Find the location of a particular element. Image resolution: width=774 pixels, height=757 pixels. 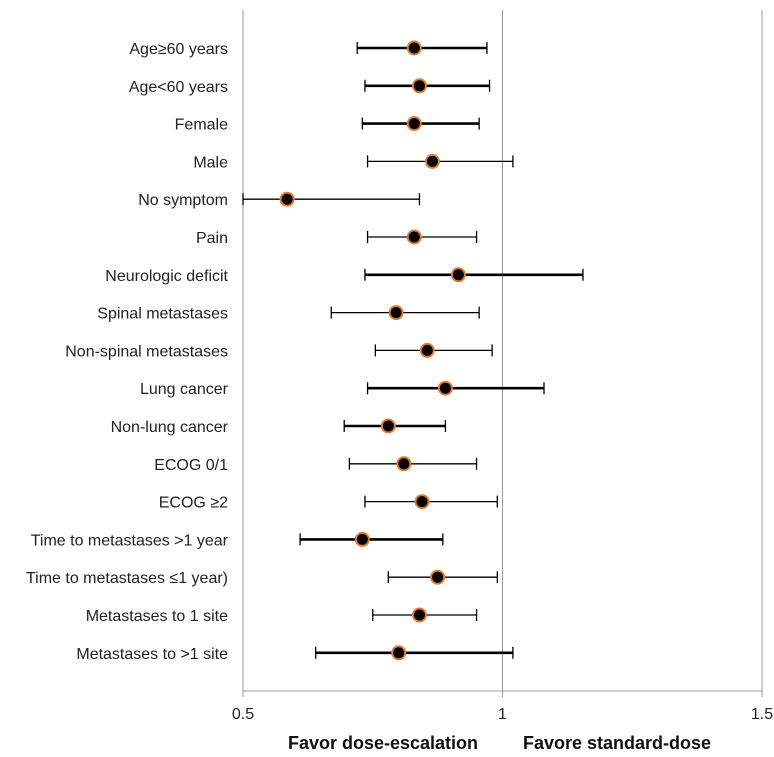

x-tick-label: 0.5 is located at coordinates (243, 714).